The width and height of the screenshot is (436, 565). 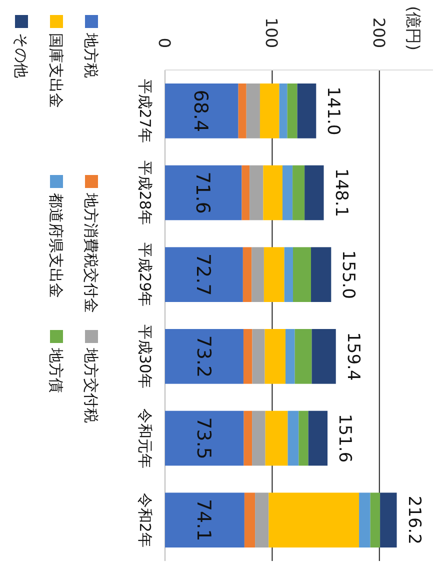 I want to click on total-label: 141.0, so click(x=333, y=111).